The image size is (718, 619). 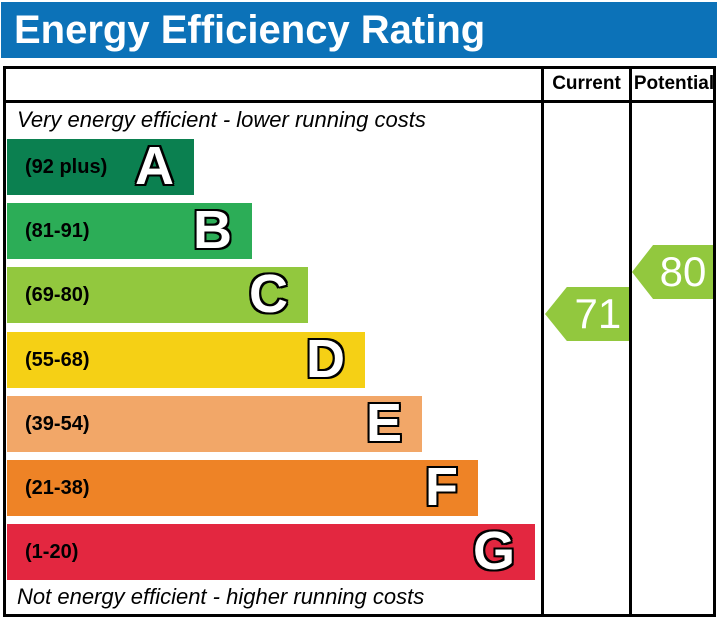 What do you see at coordinates (630, 341) in the screenshot?
I see `column-divider-potential` at bounding box center [630, 341].